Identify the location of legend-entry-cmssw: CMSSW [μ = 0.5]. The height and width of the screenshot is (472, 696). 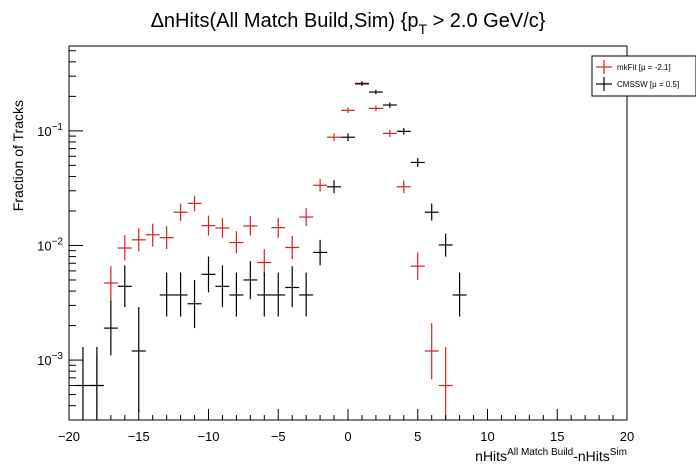
(637, 84).